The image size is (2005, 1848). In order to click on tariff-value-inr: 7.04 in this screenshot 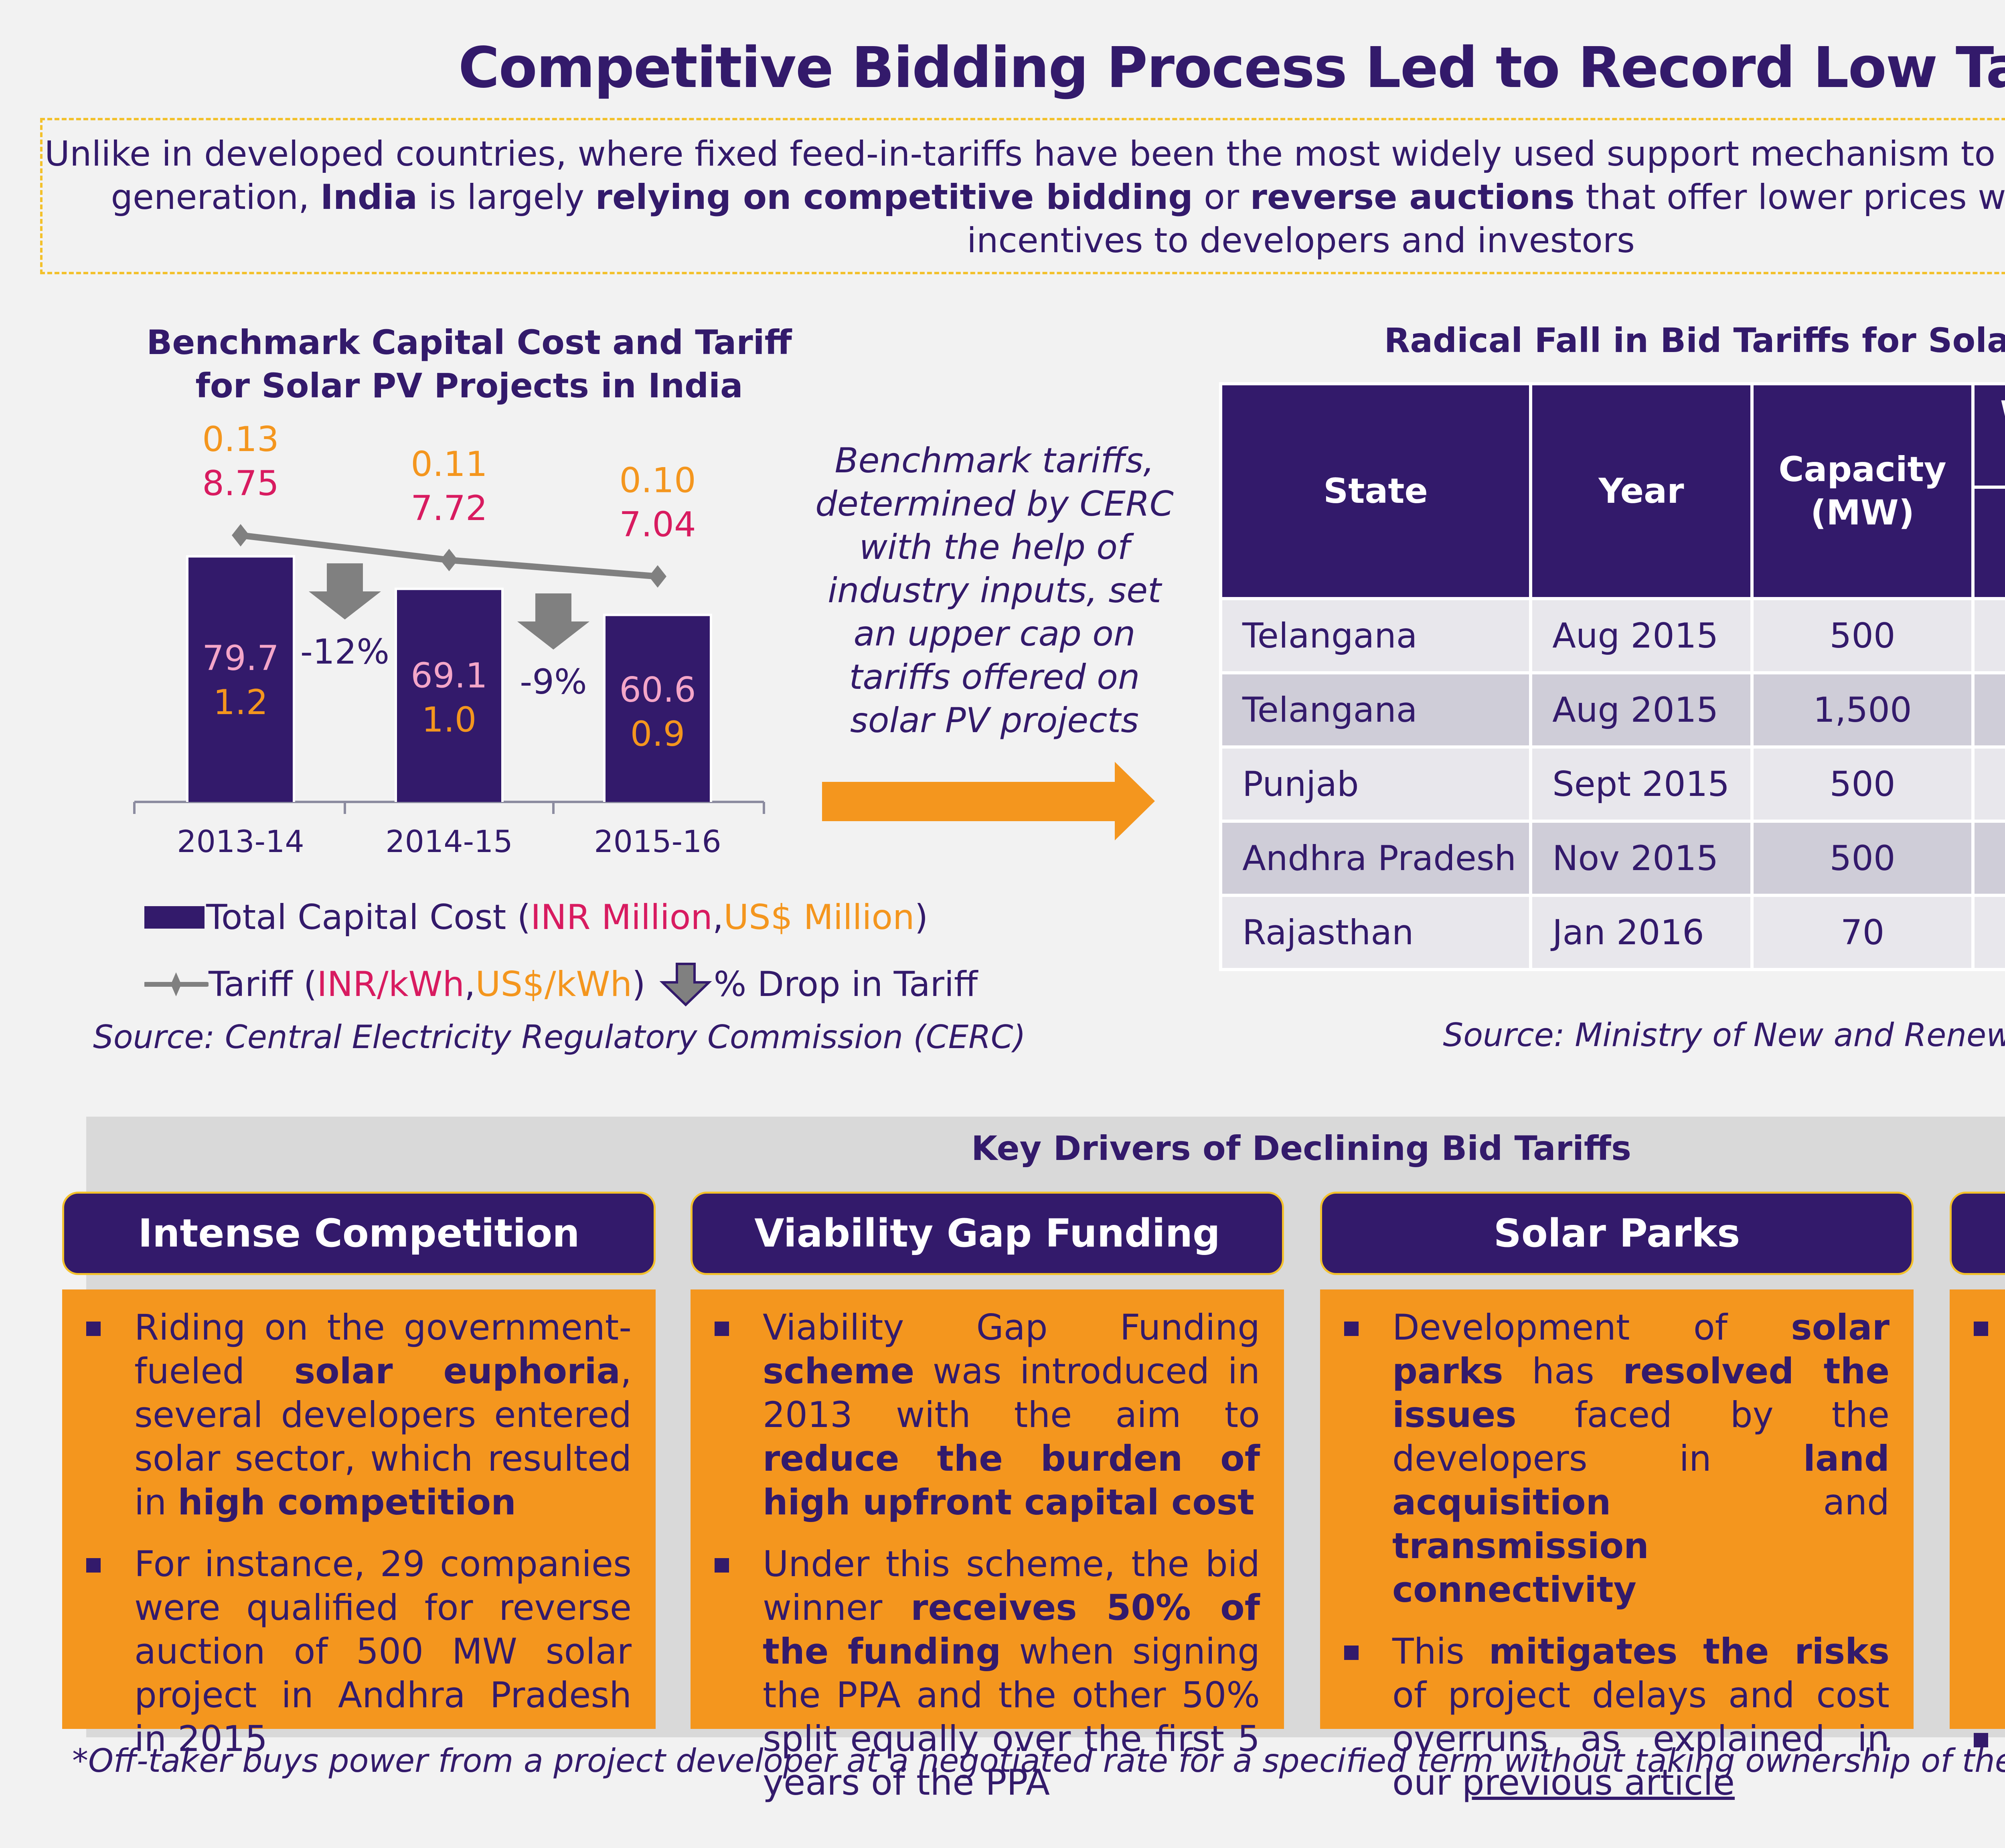, I will do `click(657, 525)`.